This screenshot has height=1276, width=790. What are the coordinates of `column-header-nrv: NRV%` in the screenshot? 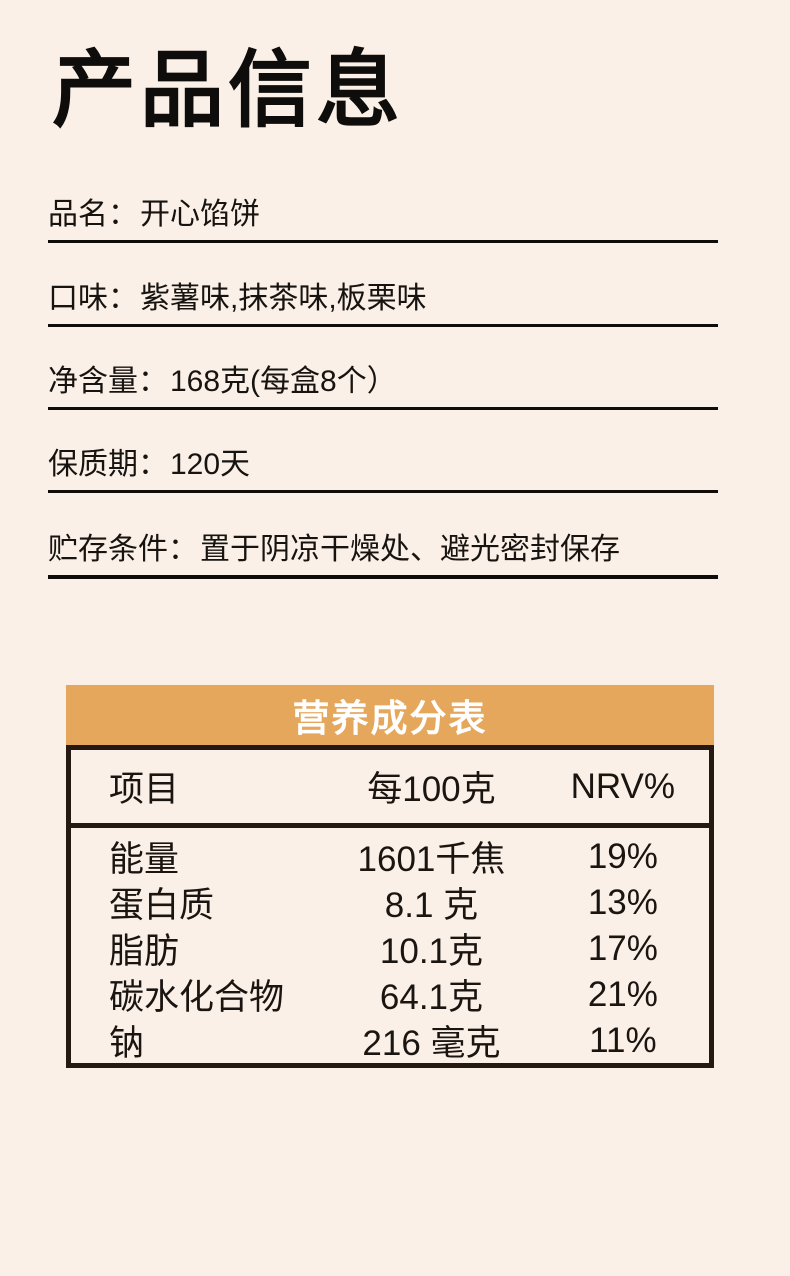 It's located at (623, 786).